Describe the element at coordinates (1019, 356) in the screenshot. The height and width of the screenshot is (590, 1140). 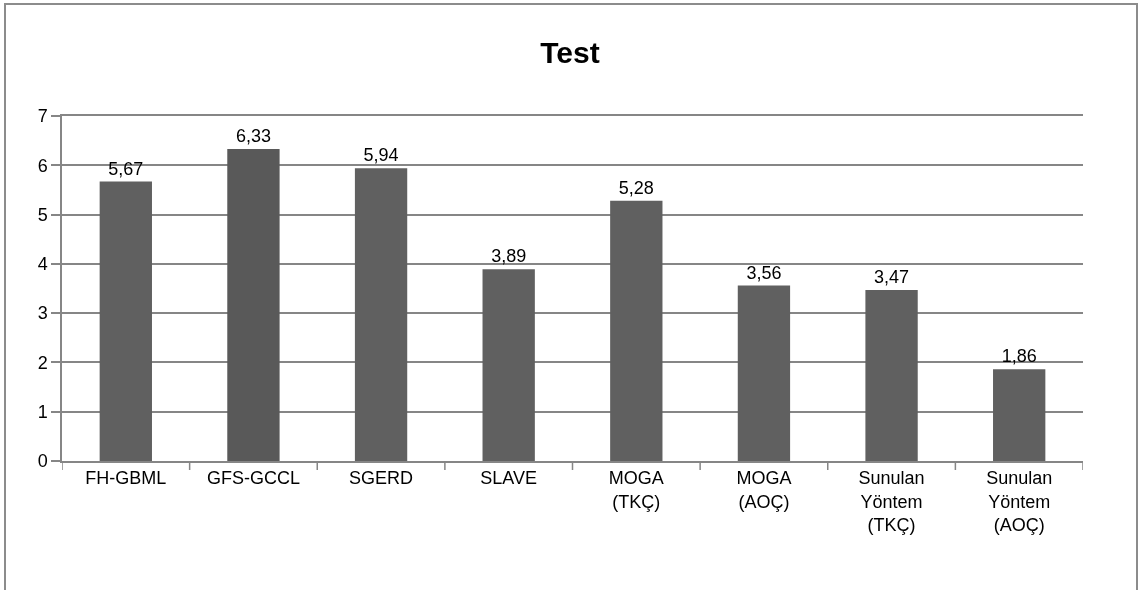
I see `data-label: 1,86` at that location.